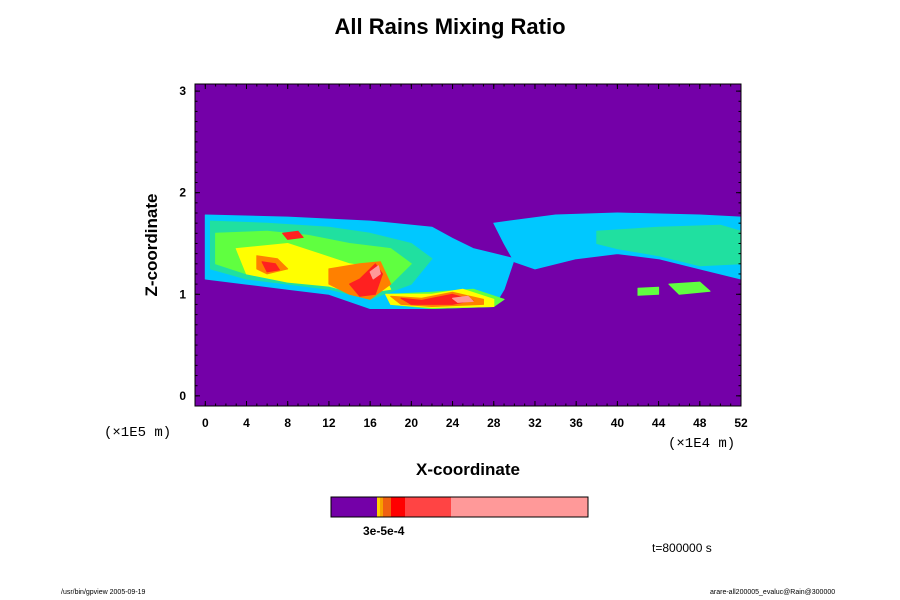 This screenshot has height=600, width=900. I want to click on x-axis-unit: (×1E4 m), so click(702, 444).